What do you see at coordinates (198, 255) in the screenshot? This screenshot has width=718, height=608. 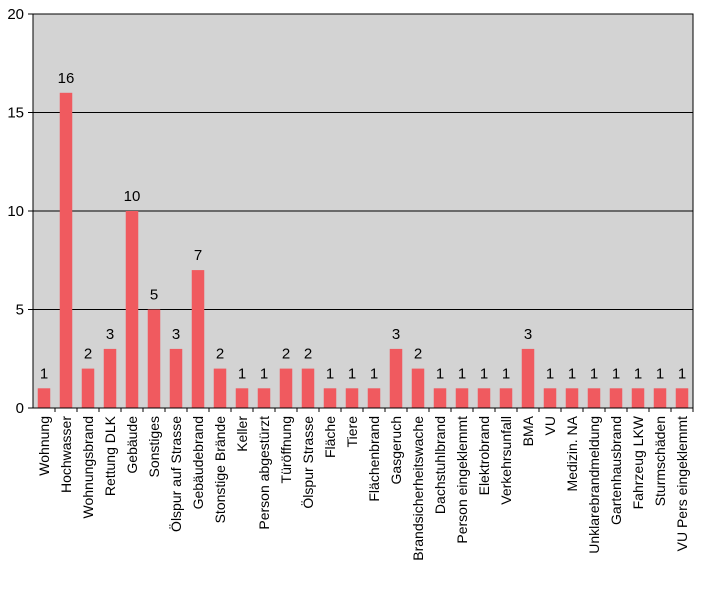 I see `data-label: 7` at bounding box center [198, 255].